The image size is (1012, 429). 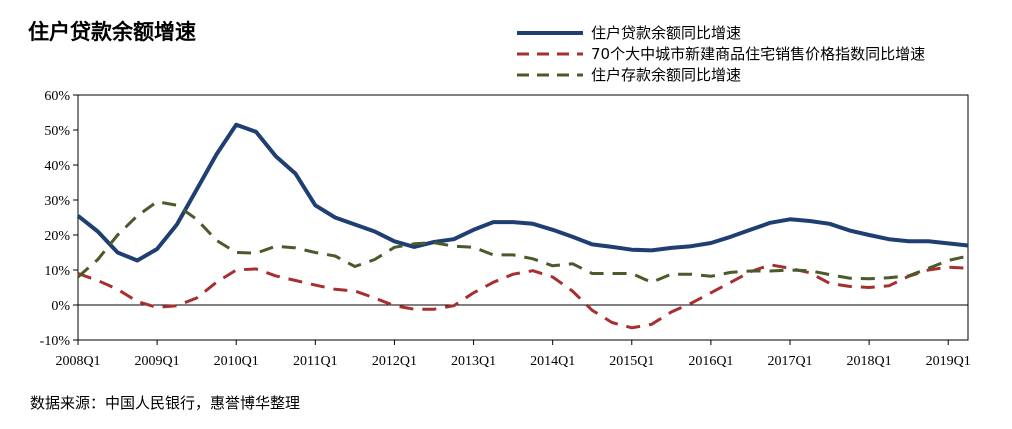 What do you see at coordinates (57, 131) in the screenshot?
I see `y-tick-label: 50%` at bounding box center [57, 131].